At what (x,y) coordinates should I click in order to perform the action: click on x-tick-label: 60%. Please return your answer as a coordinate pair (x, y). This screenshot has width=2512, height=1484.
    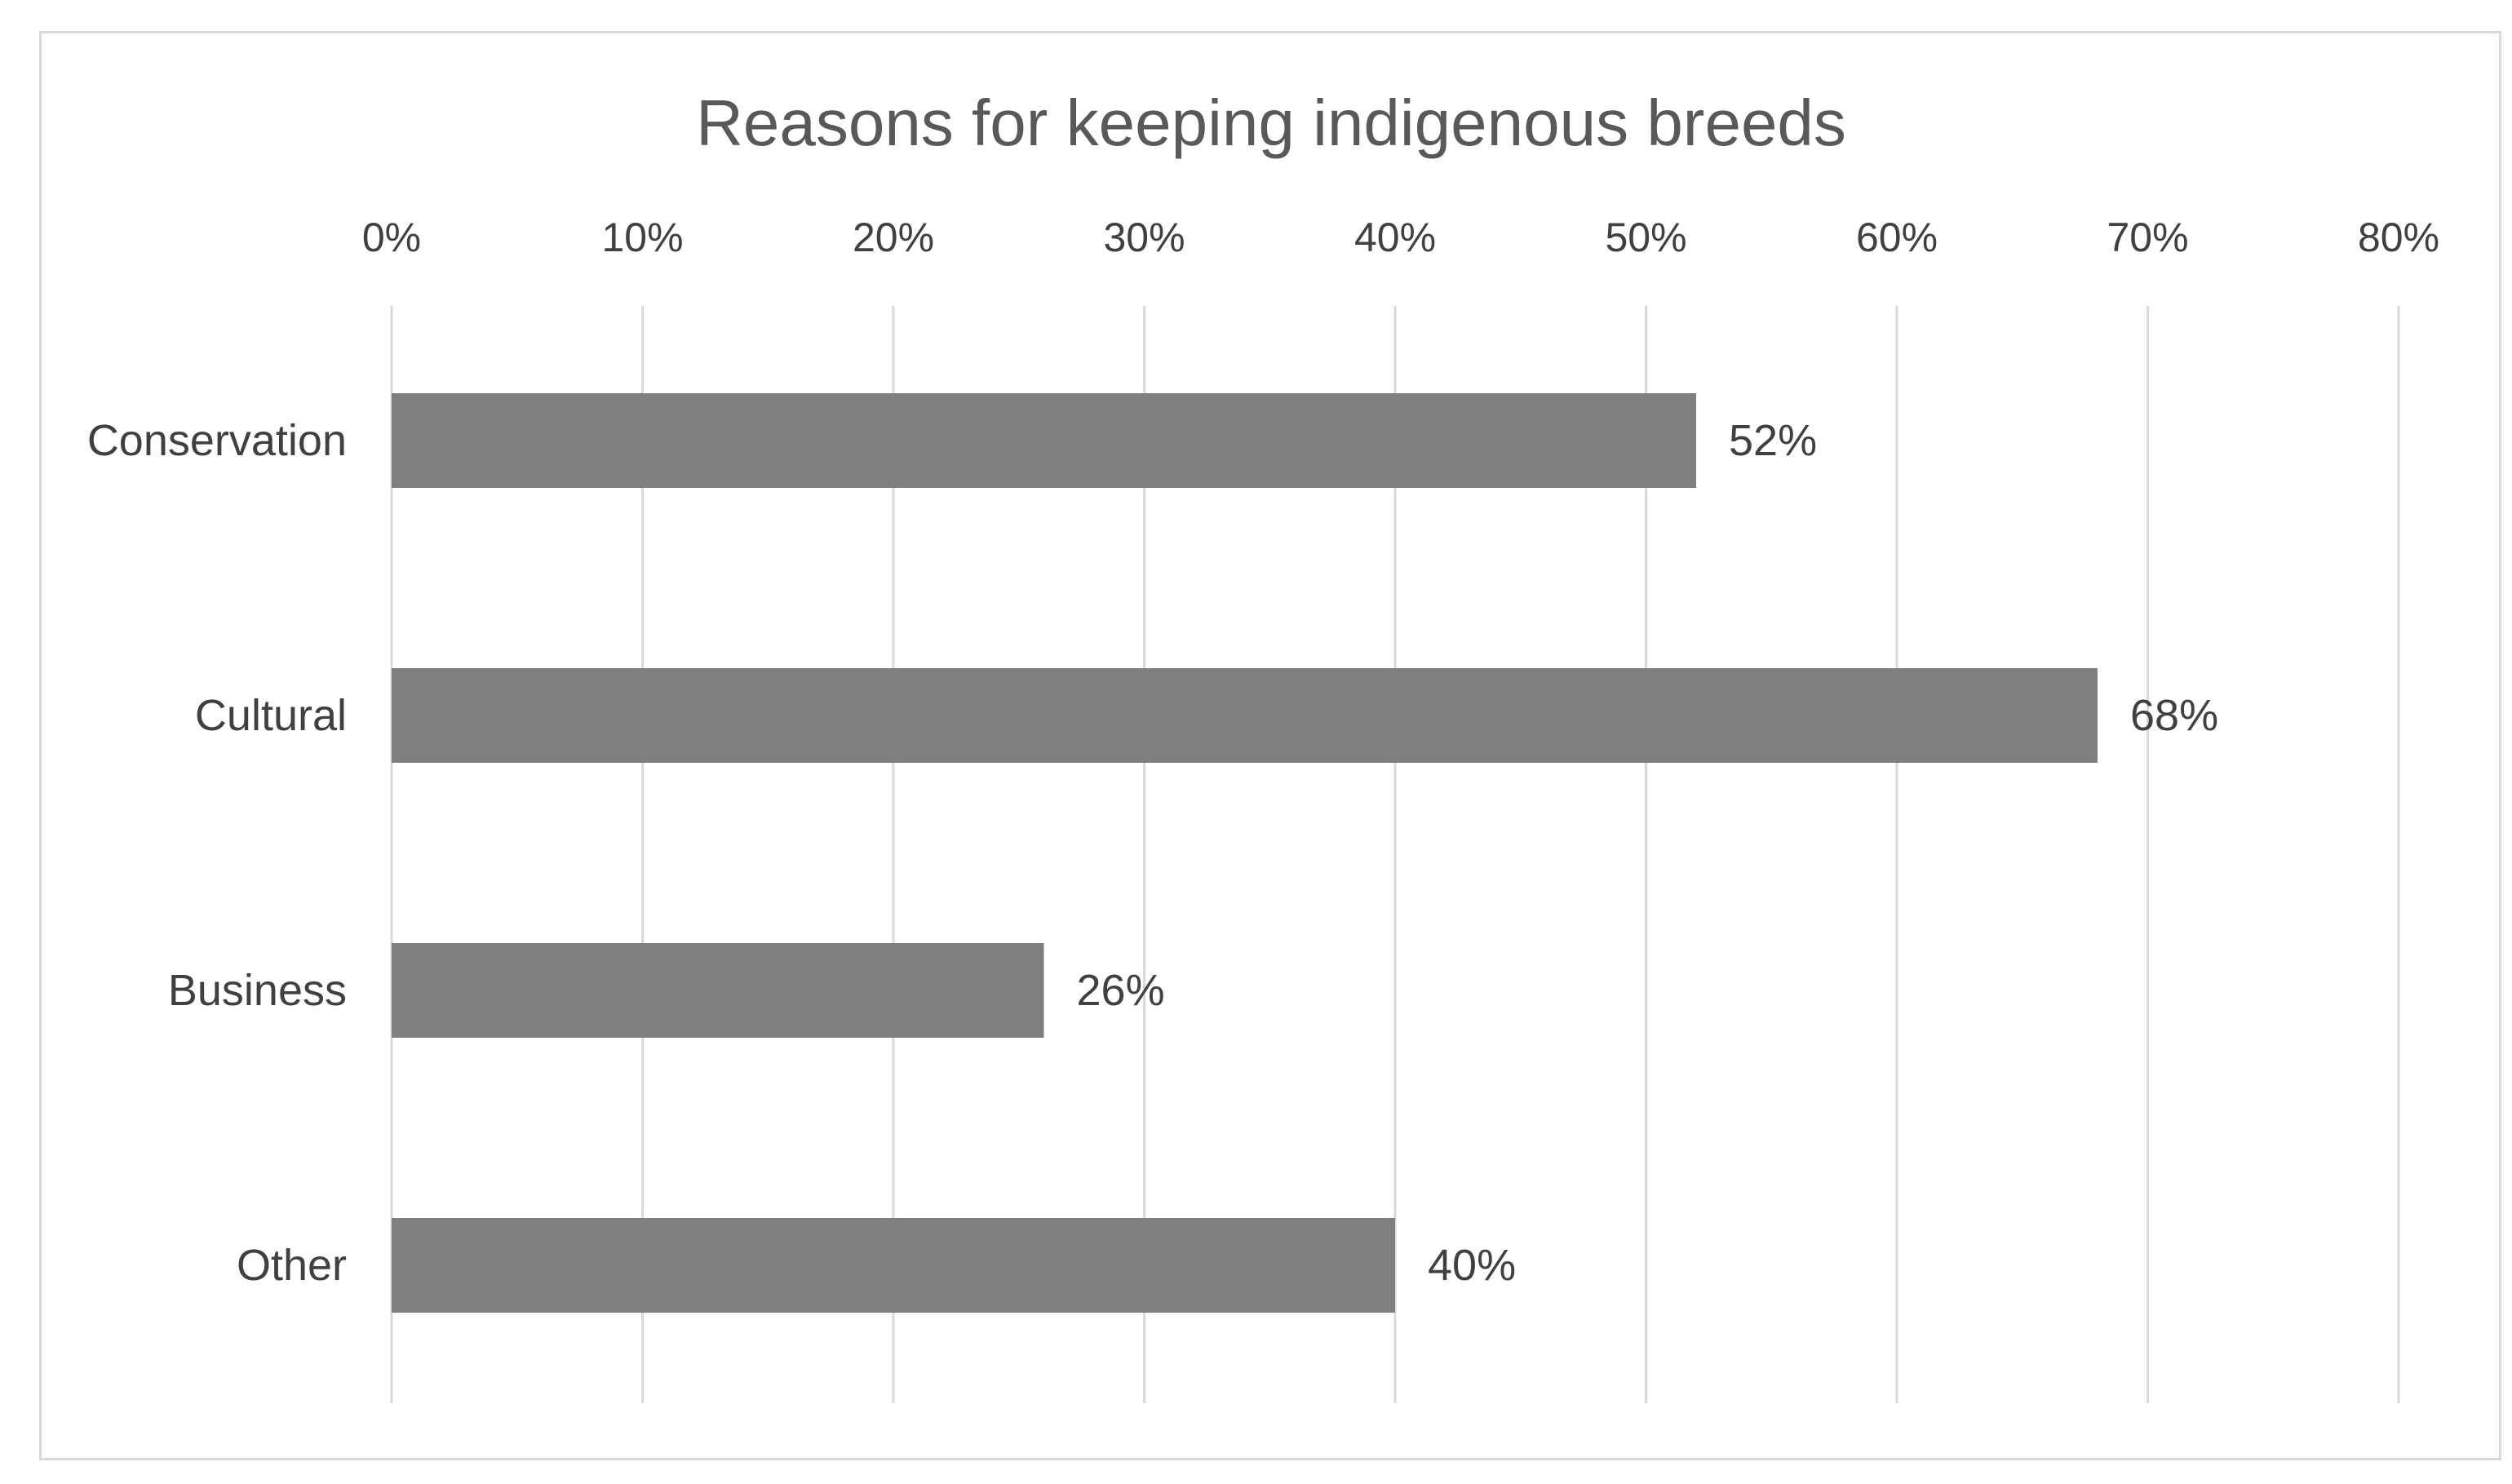
    Looking at the image, I should click on (1897, 237).